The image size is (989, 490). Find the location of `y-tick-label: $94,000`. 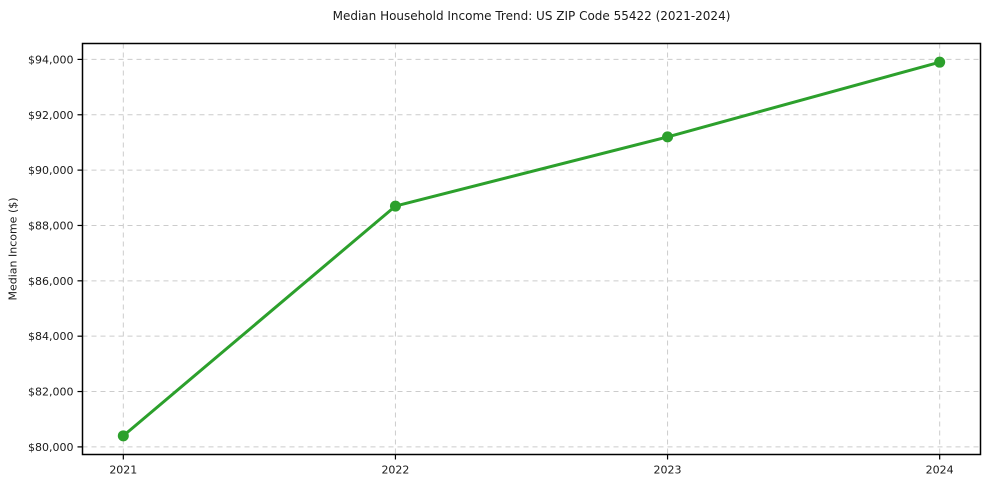

y-tick-label: $94,000 is located at coordinates (51, 59).